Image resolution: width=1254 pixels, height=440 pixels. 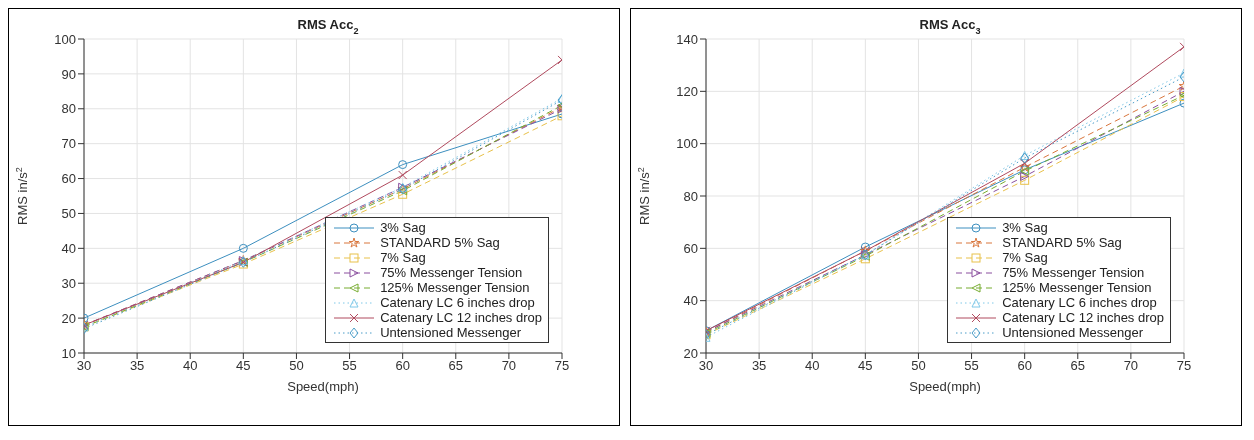 What do you see at coordinates (328, 26) in the screenshot?
I see `chart-title: RMS Acc$_{2}$` at bounding box center [328, 26].